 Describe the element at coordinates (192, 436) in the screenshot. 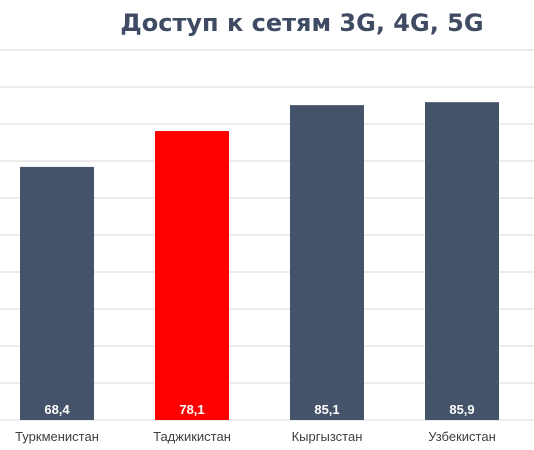

I see `category-label-1: Таджикистан` at that location.